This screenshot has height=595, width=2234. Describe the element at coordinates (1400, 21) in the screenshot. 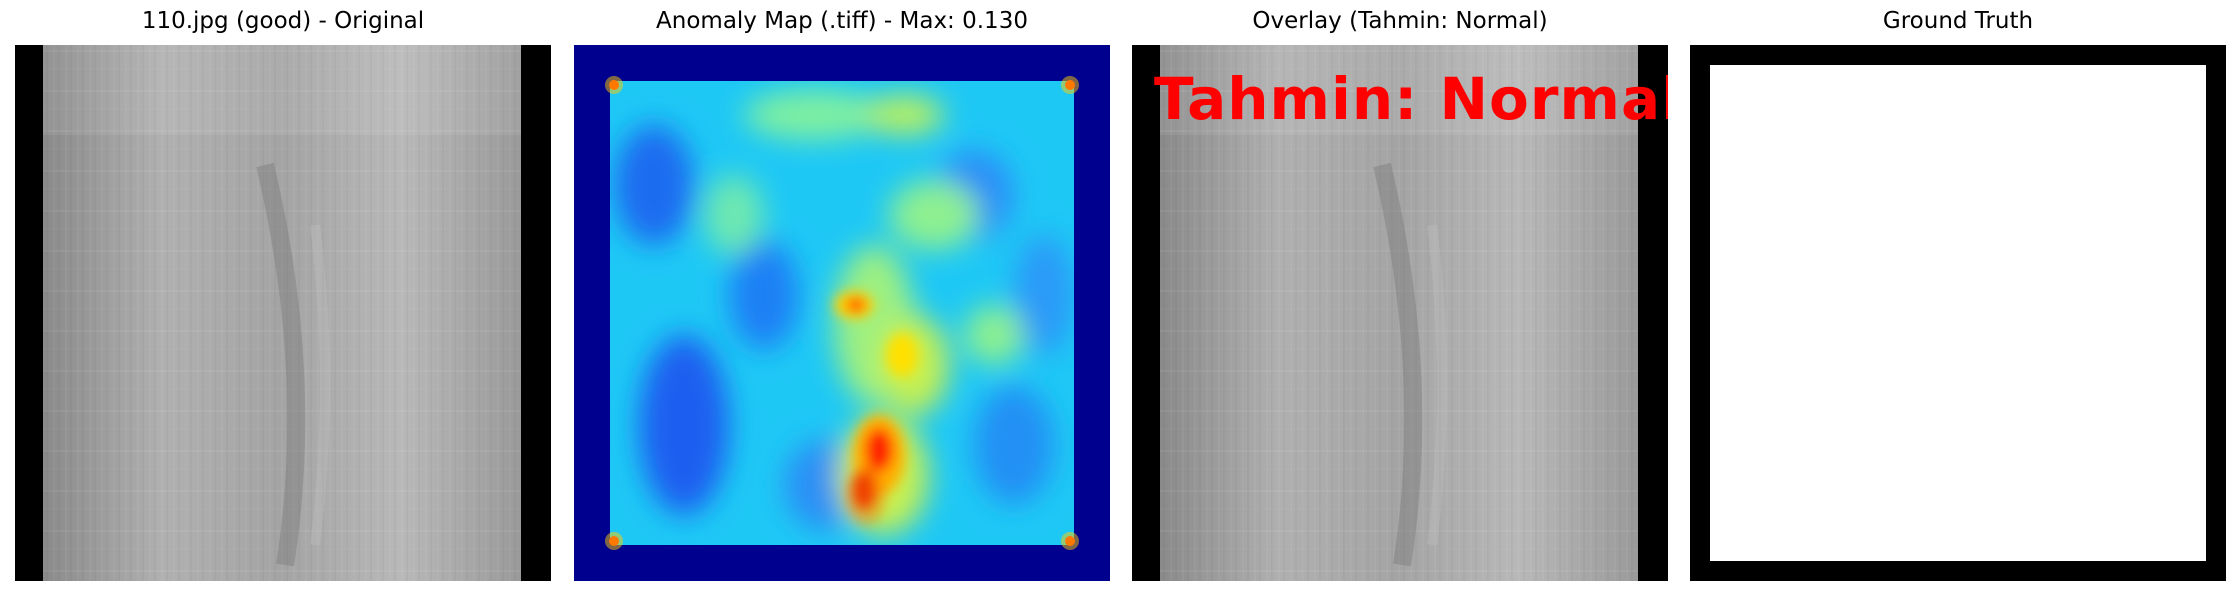

I see `panel-title-overlay: Overlay (Tahmin: Normal)` at that location.